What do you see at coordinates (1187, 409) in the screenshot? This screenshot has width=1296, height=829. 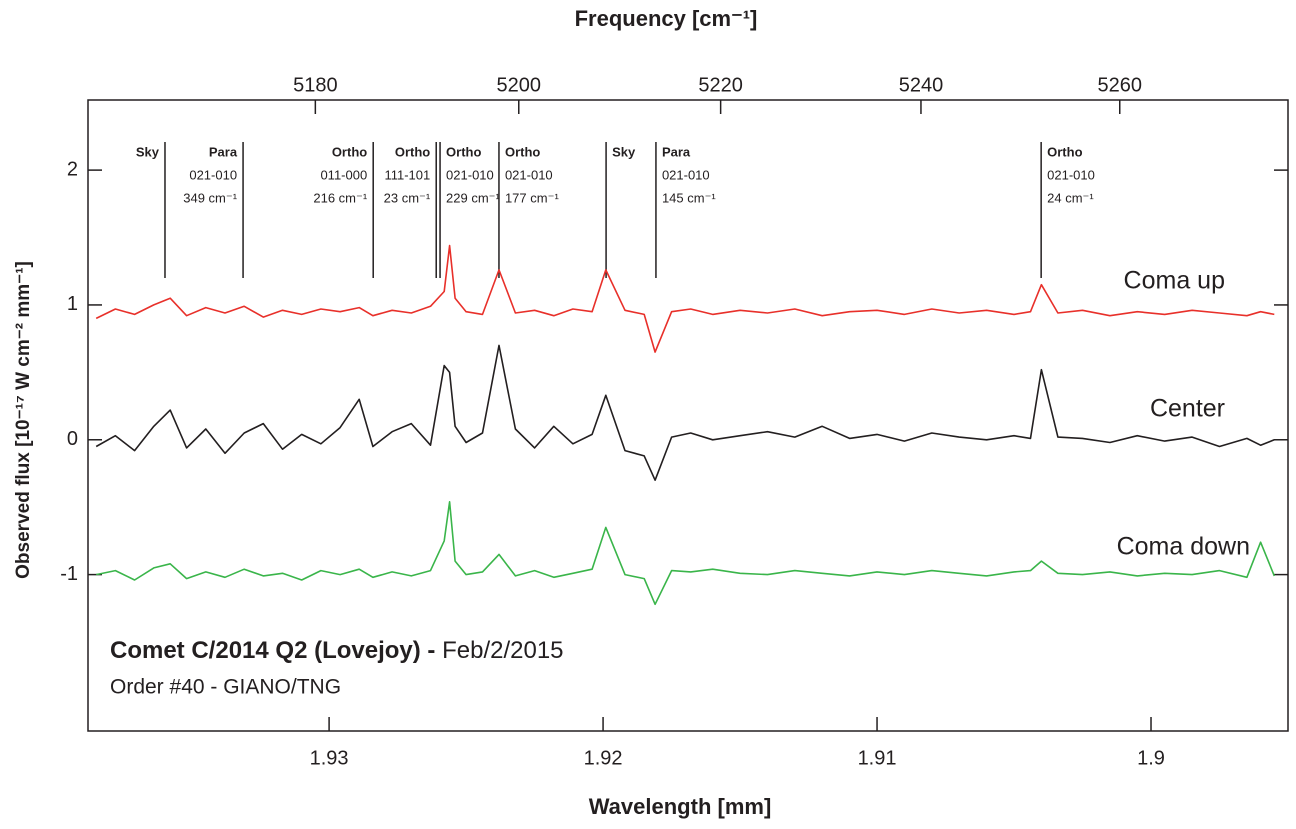 I see `series-label: Center` at bounding box center [1187, 409].